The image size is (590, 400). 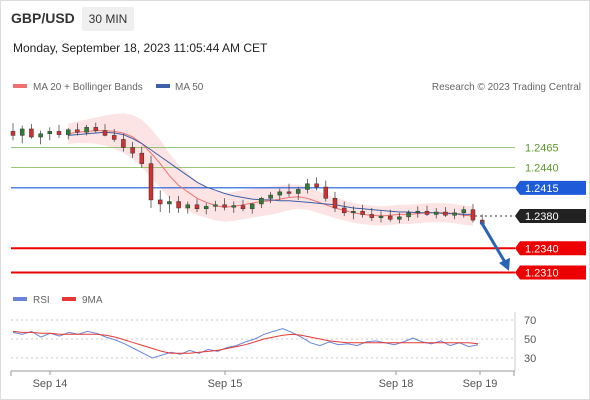 I want to click on level-label-pivot: 1.2415, so click(x=542, y=189).